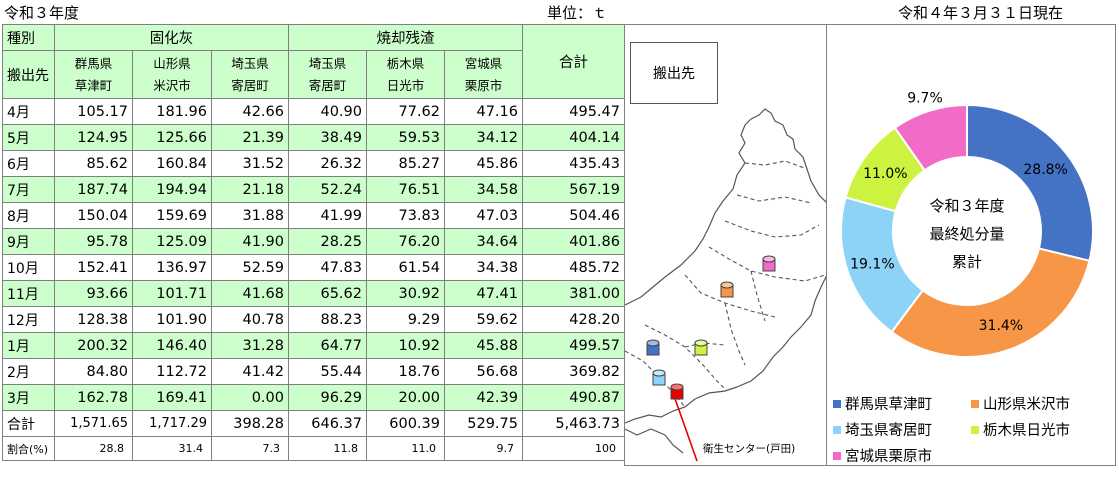  I want to click on value-cell: 124.95, so click(93, 137).